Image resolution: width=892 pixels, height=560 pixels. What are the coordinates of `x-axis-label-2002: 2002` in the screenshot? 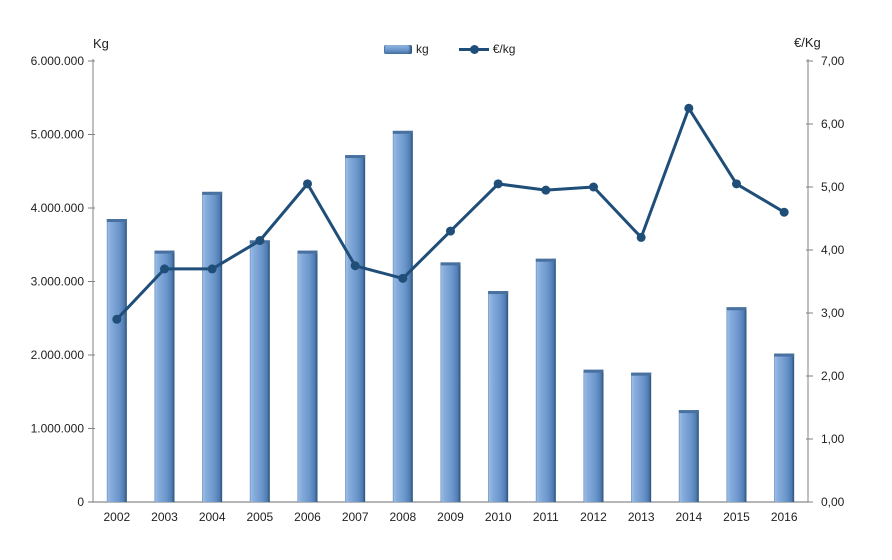 It's located at (116, 517).